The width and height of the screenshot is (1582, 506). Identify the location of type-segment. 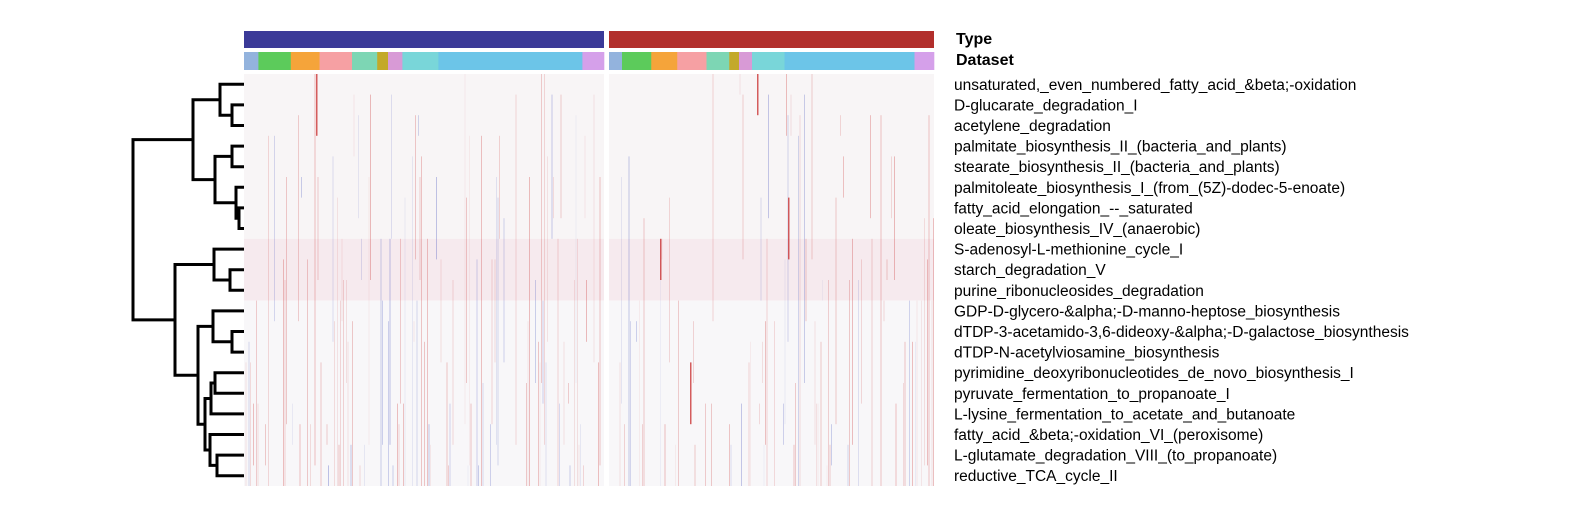
(771, 39).